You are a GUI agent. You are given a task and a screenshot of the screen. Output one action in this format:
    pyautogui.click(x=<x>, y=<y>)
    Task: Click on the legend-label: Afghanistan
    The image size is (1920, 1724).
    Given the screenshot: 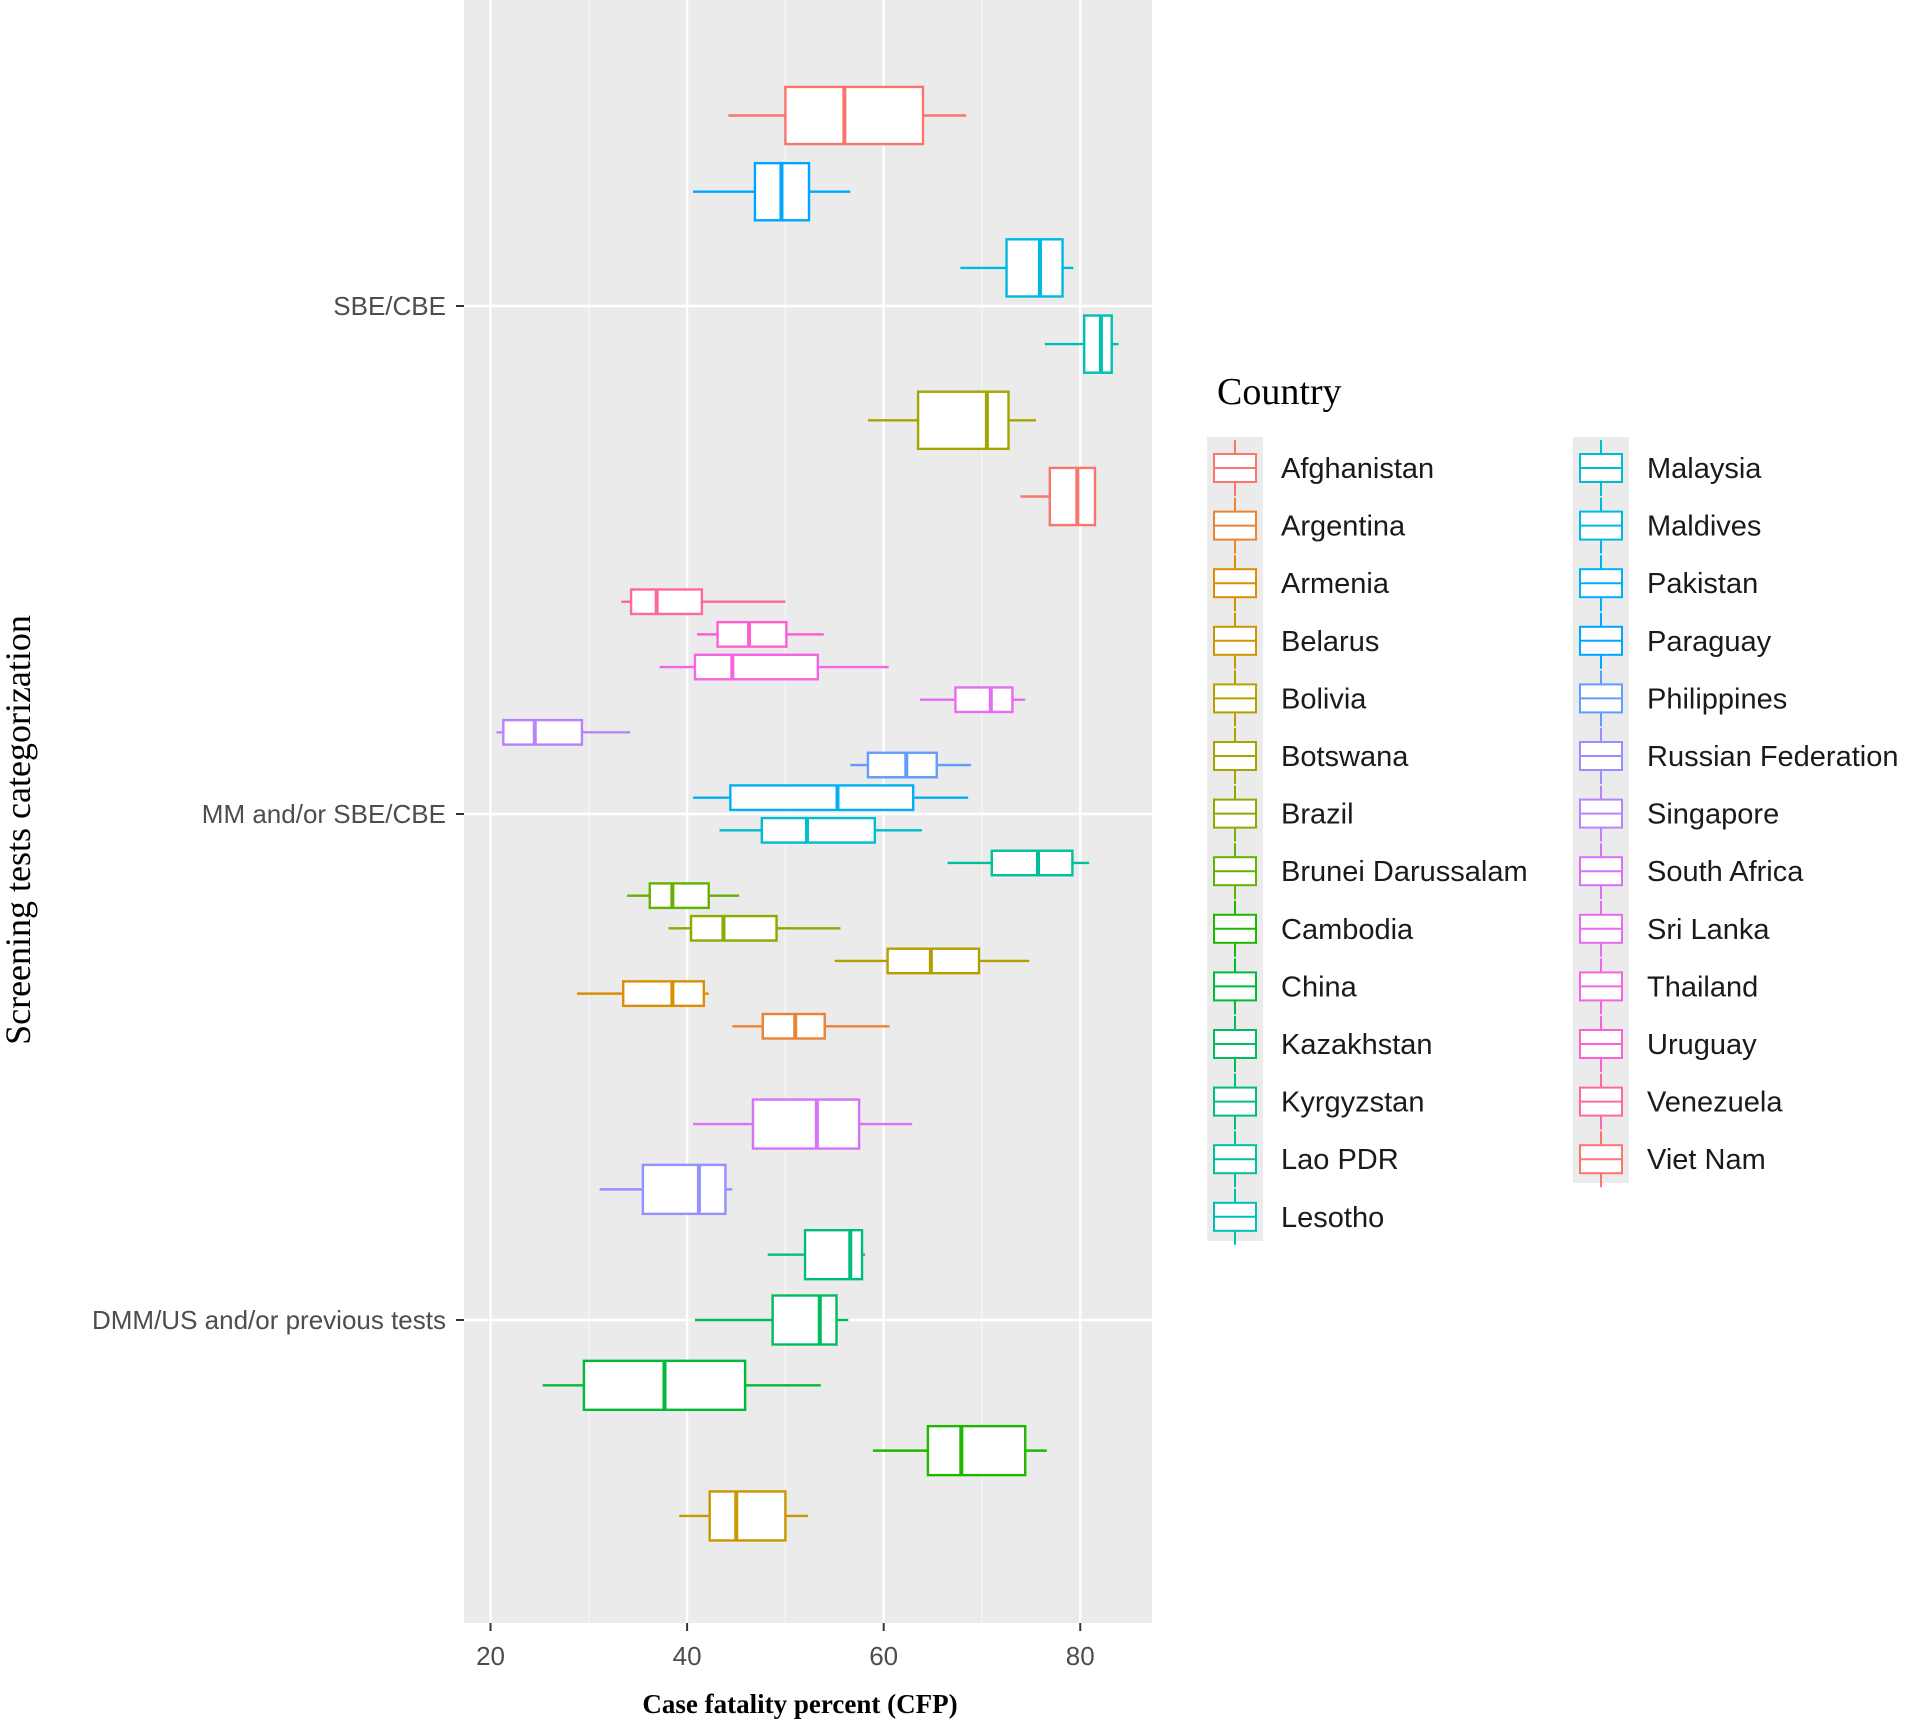 What is the action you would take?
    pyautogui.click(x=1357, y=469)
    